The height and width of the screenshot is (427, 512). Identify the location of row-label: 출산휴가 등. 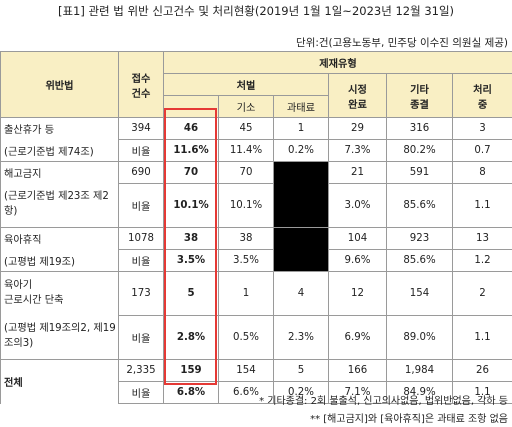
(59, 128).